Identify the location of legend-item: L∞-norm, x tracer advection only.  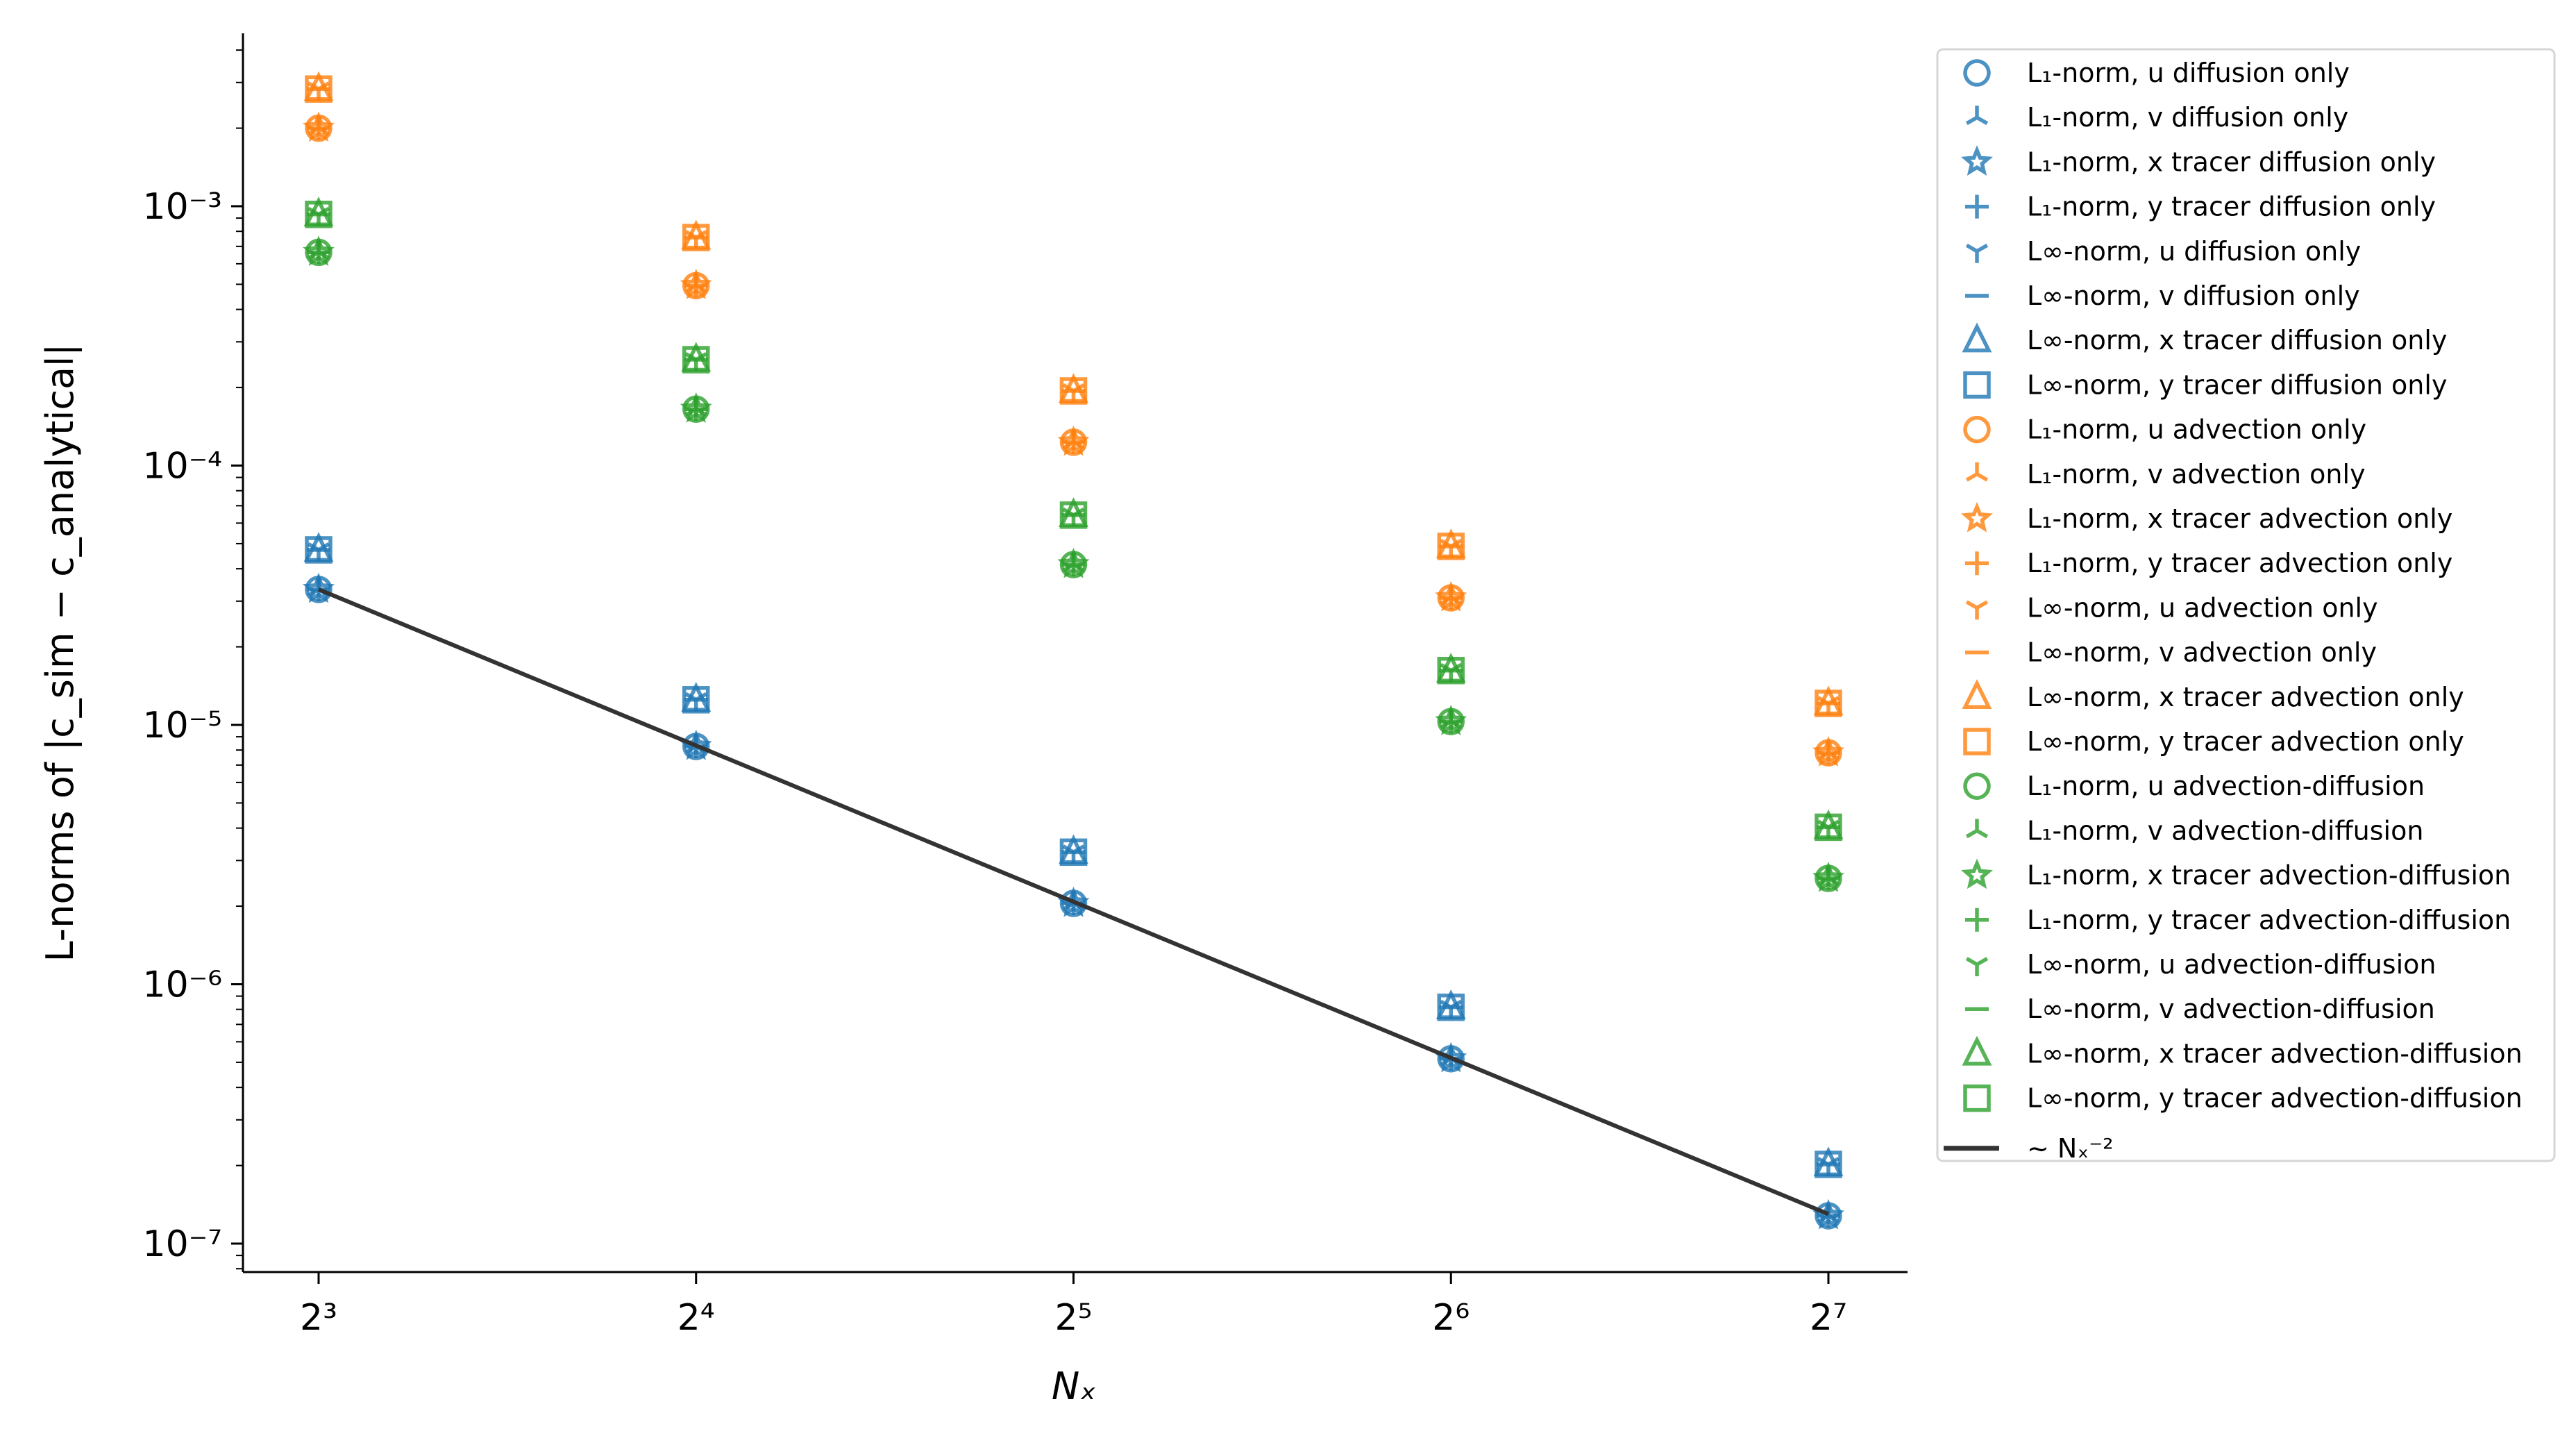
(2213, 695).